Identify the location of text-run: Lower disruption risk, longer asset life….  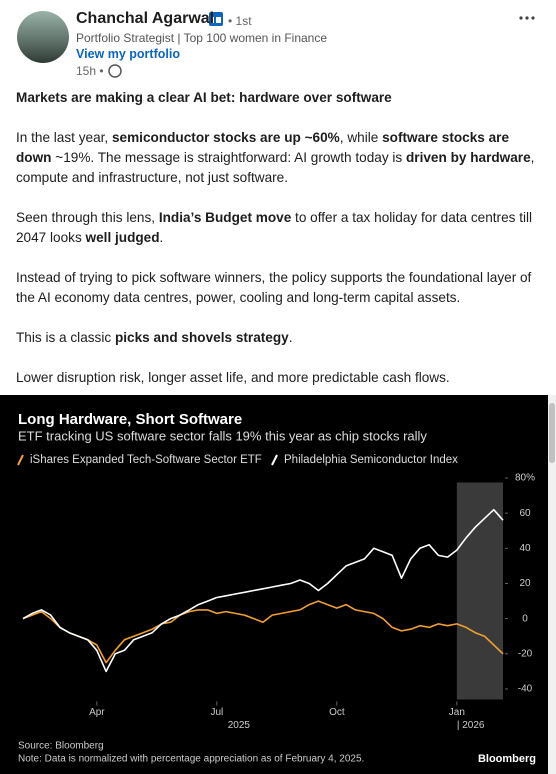
(233, 377).